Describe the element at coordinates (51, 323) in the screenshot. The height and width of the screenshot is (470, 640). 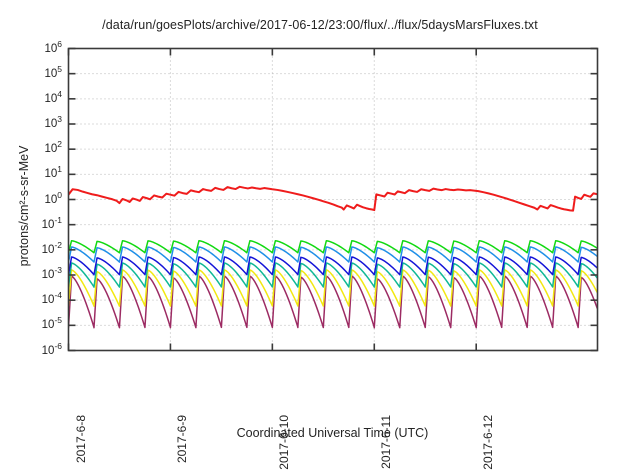
I see `y-tick-label: 10⁻⁵` at that location.